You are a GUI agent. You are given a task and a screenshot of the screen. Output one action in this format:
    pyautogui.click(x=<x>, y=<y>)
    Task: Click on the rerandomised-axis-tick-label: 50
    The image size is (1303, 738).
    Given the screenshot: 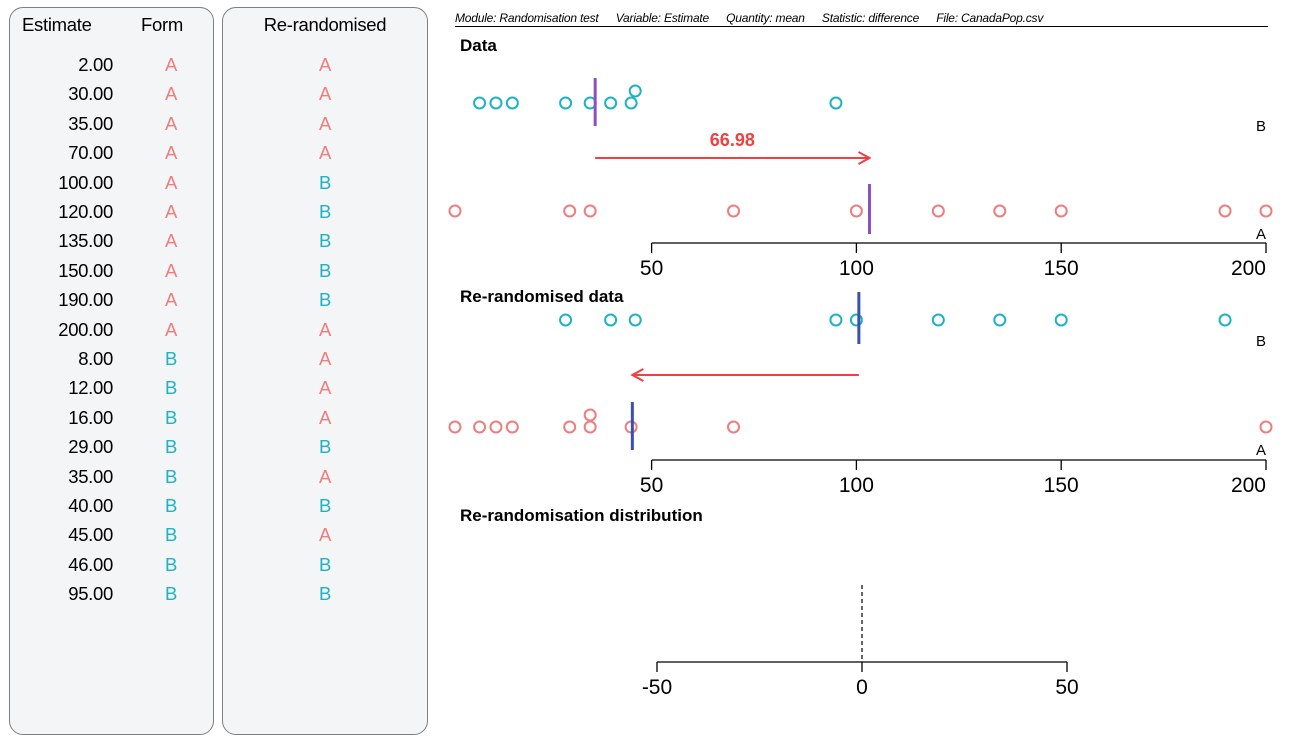 What is the action you would take?
    pyautogui.click(x=651, y=485)
    